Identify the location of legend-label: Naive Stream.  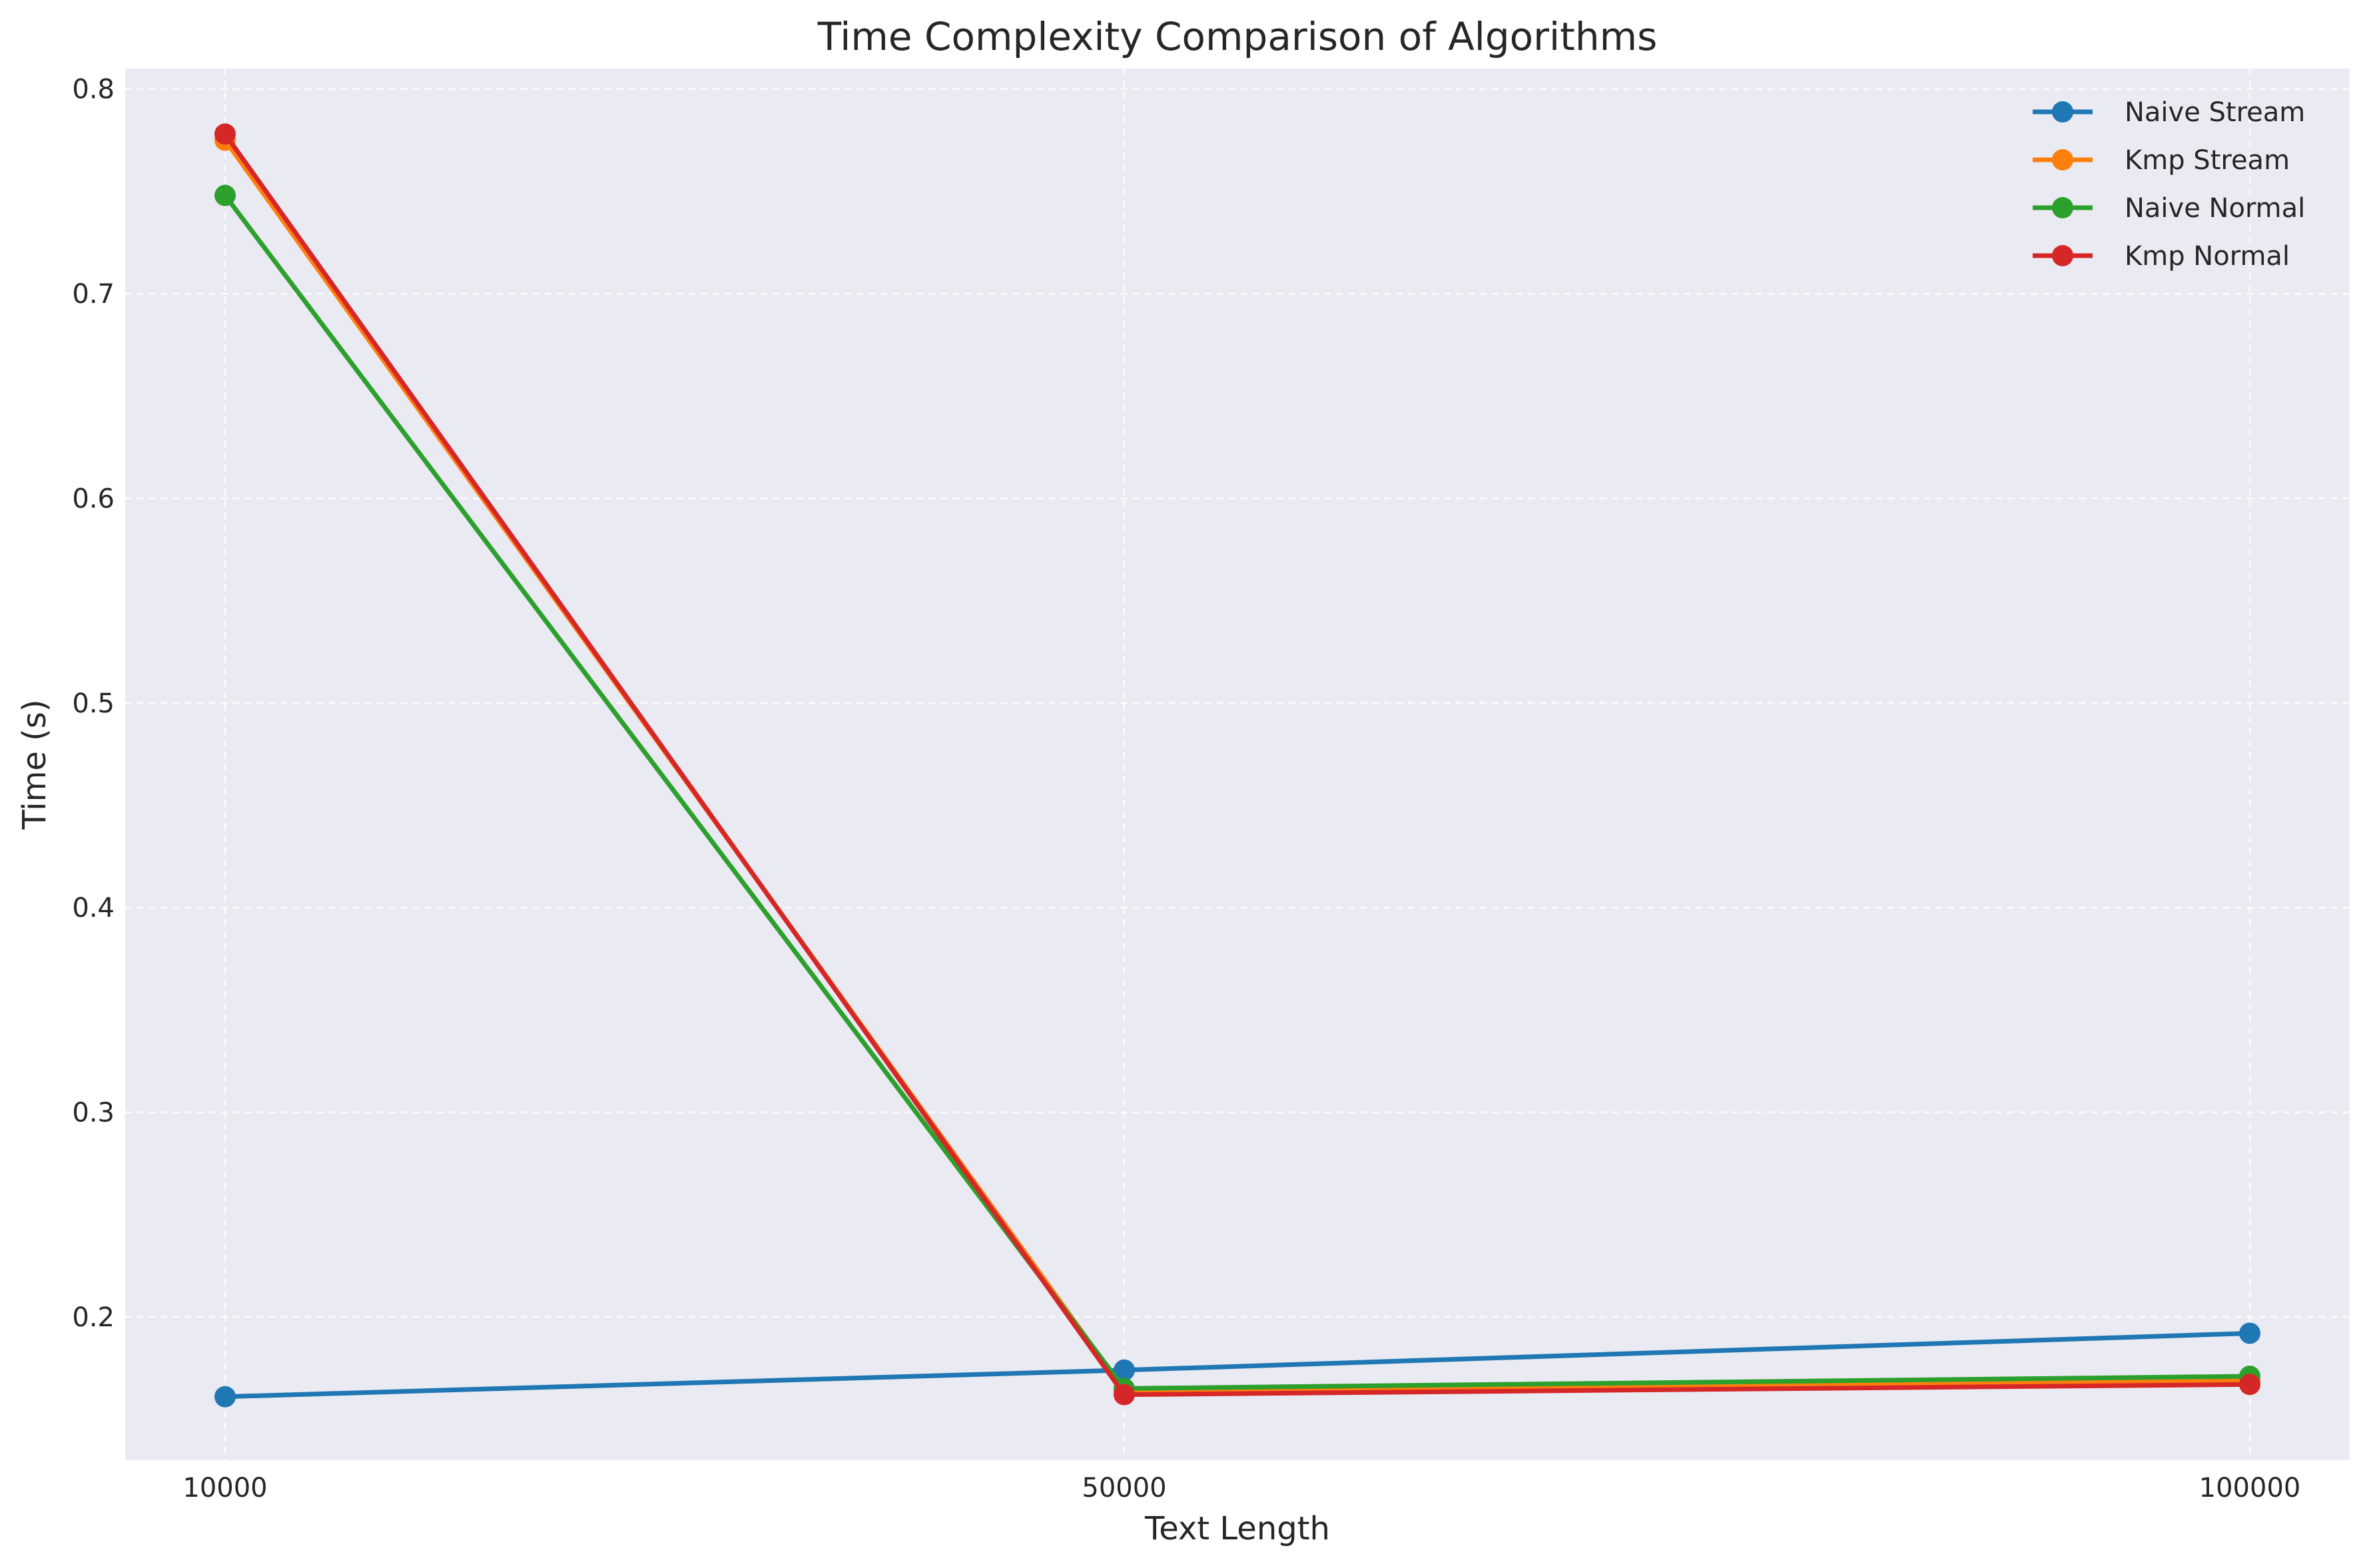
(2215, 112).